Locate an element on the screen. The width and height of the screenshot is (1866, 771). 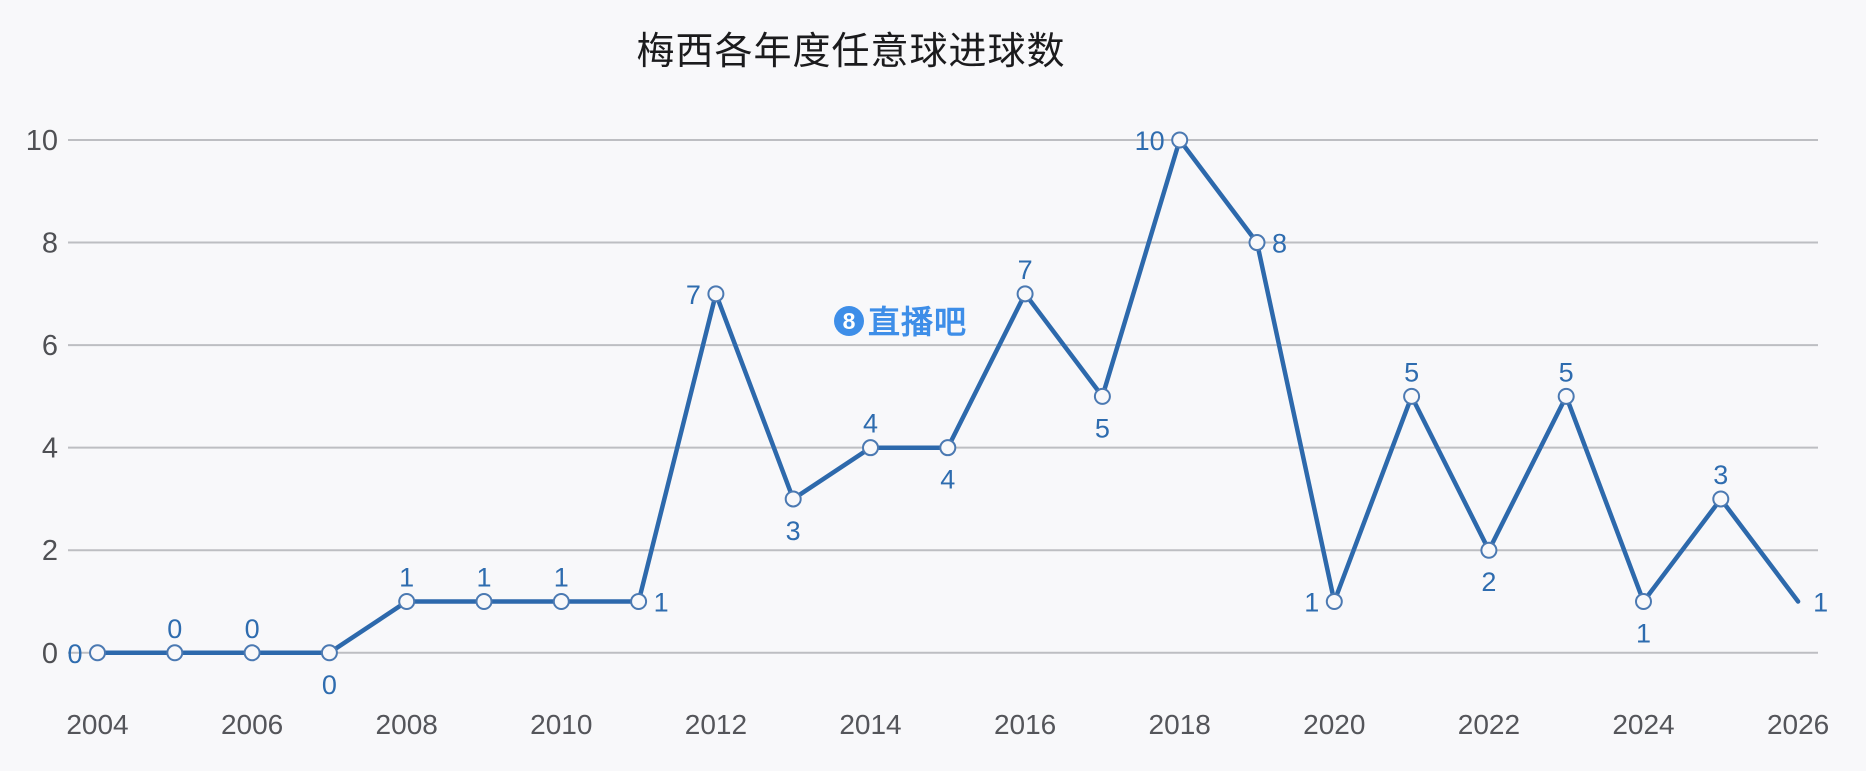
y-tick-label: 2 is located at coordinates (50, 551).